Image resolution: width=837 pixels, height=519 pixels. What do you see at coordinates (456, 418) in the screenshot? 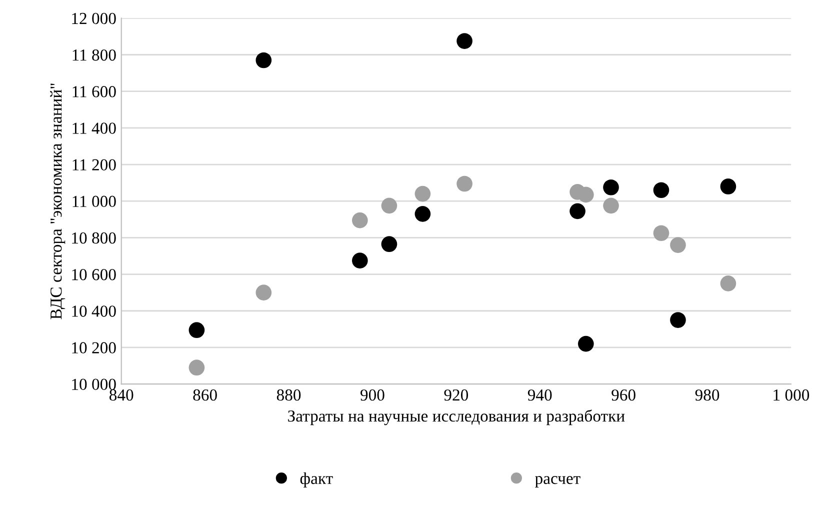
I see `x-axis-title: Затраты на научные исследования и разработки` at bounding box center [456, 418].